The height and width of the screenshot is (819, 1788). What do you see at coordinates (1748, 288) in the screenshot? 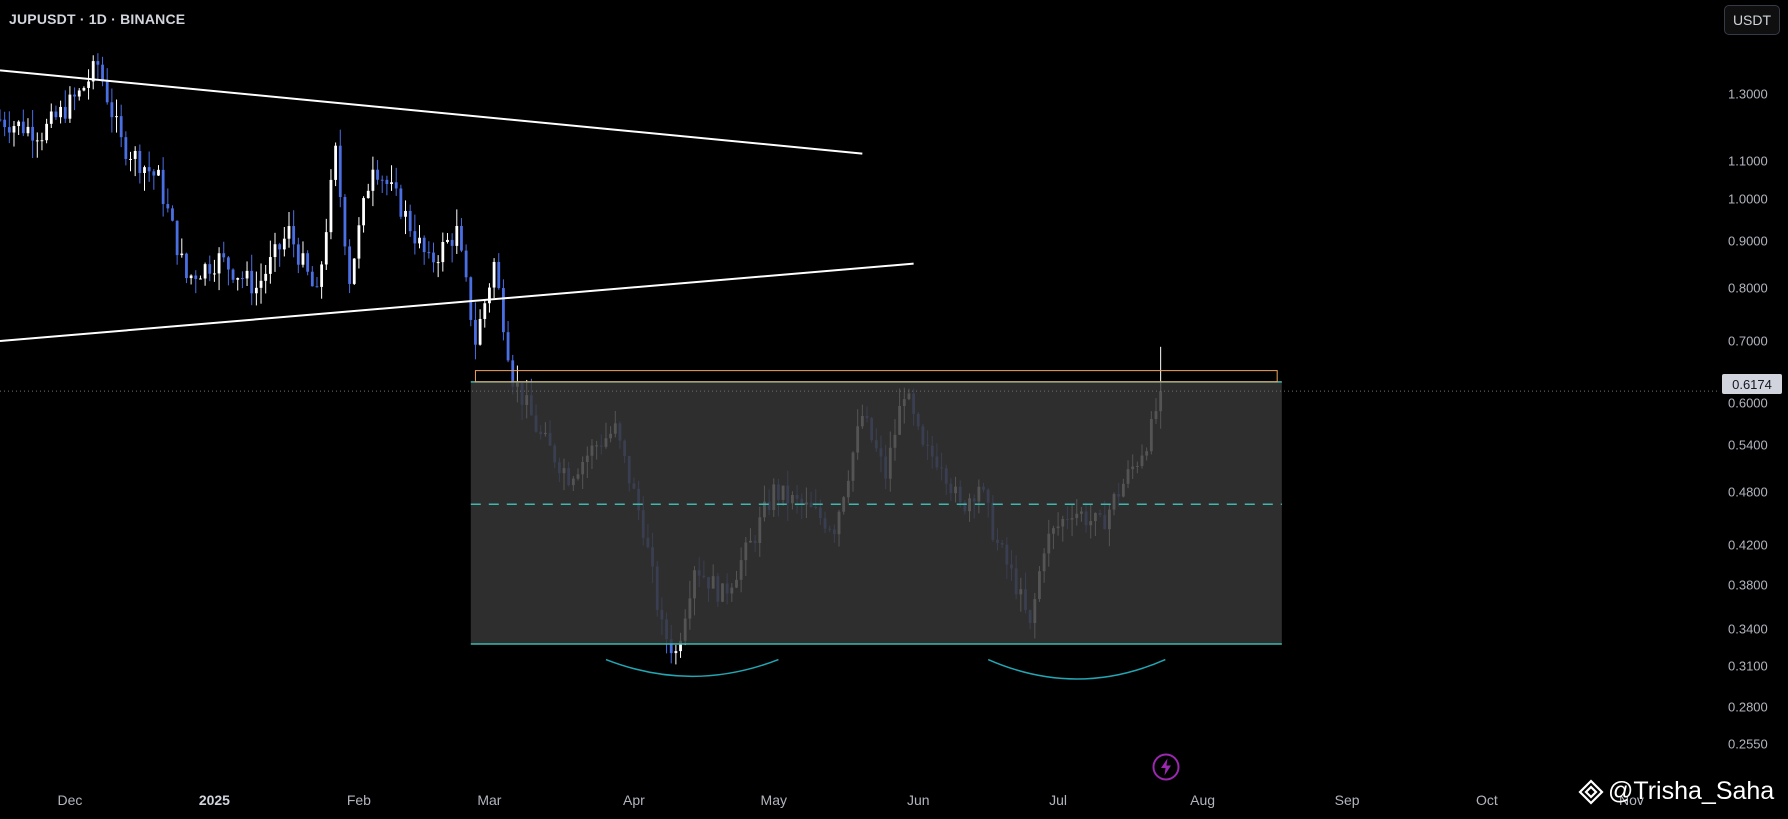
I see `price-tick-label: 0.8000` at bounding box center [1748, 288].